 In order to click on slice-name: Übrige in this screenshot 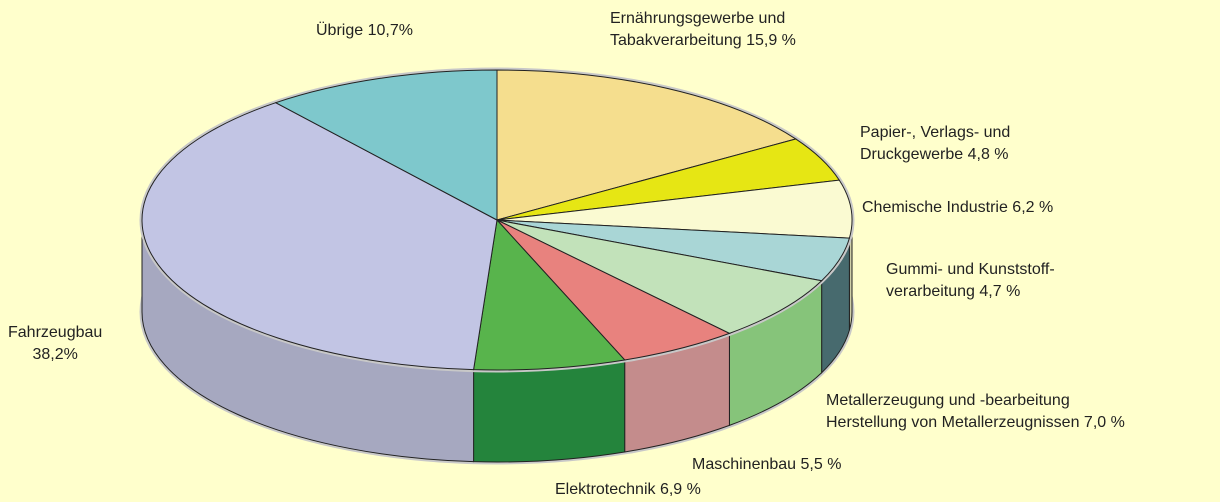, I will do `click(340, 30)`.